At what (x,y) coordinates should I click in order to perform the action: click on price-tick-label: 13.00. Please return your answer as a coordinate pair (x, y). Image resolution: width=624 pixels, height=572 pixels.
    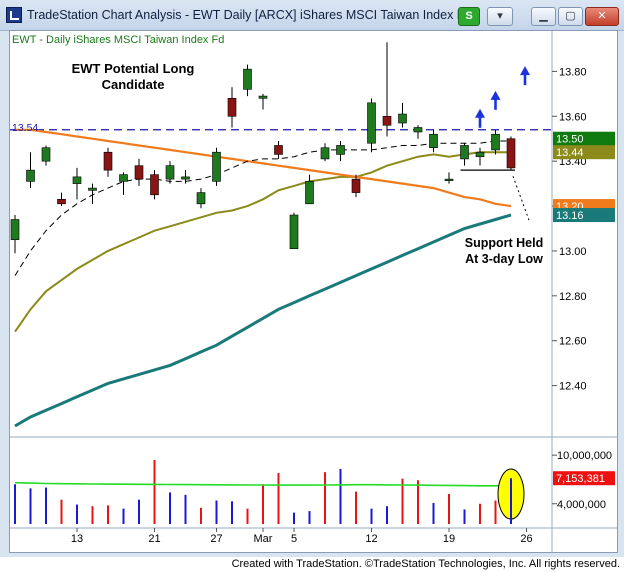
    Looking at the image, I should click on (573, 252).